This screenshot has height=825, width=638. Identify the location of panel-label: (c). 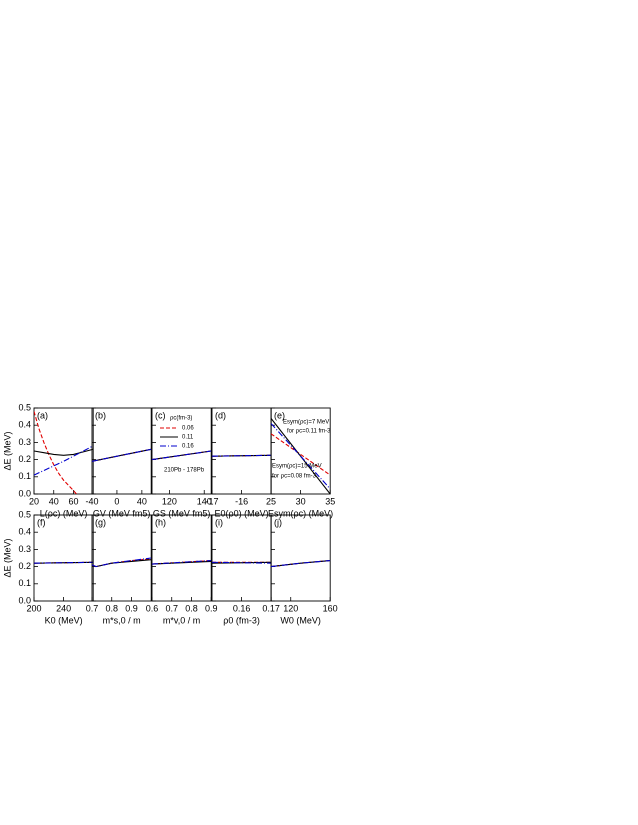
(160, 415).